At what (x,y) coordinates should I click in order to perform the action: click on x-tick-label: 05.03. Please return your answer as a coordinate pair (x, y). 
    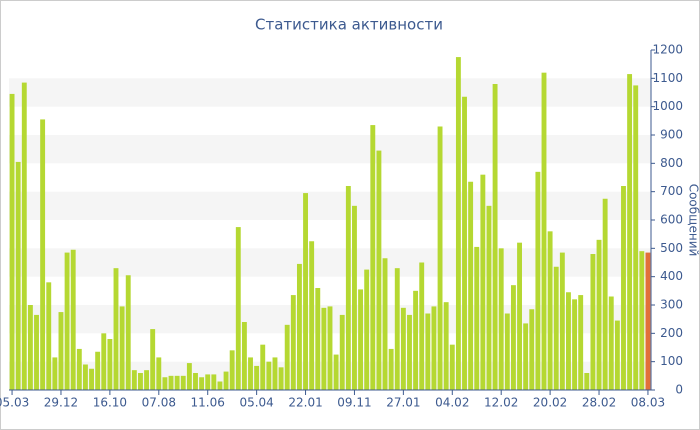
    Looking at the image, I should click on (14, 403).